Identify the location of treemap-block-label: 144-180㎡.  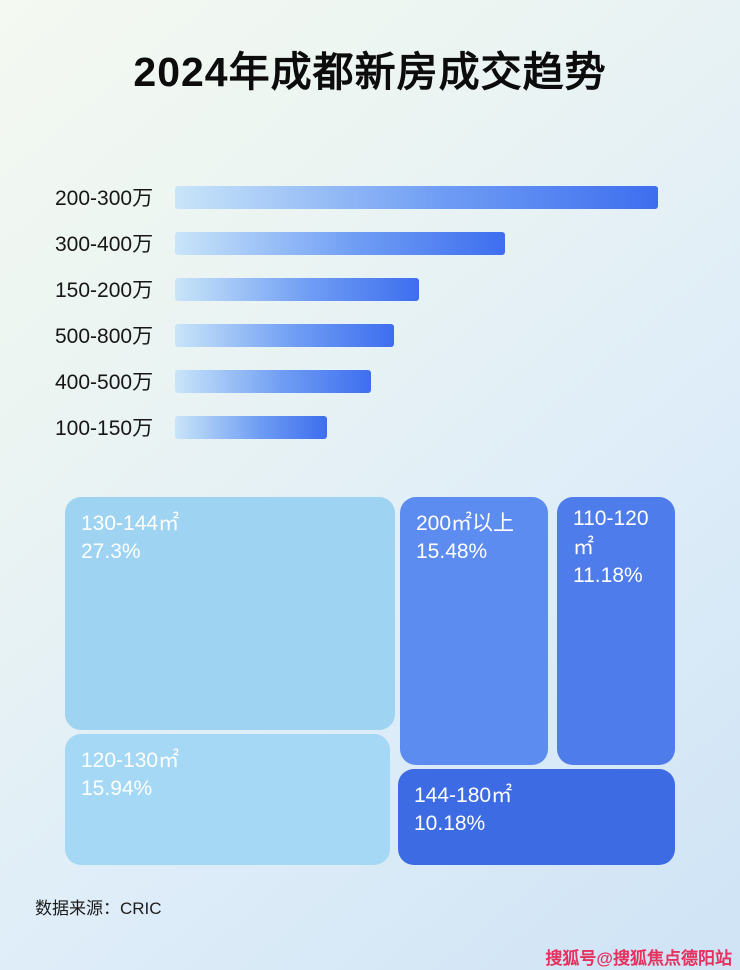
(463, 795).